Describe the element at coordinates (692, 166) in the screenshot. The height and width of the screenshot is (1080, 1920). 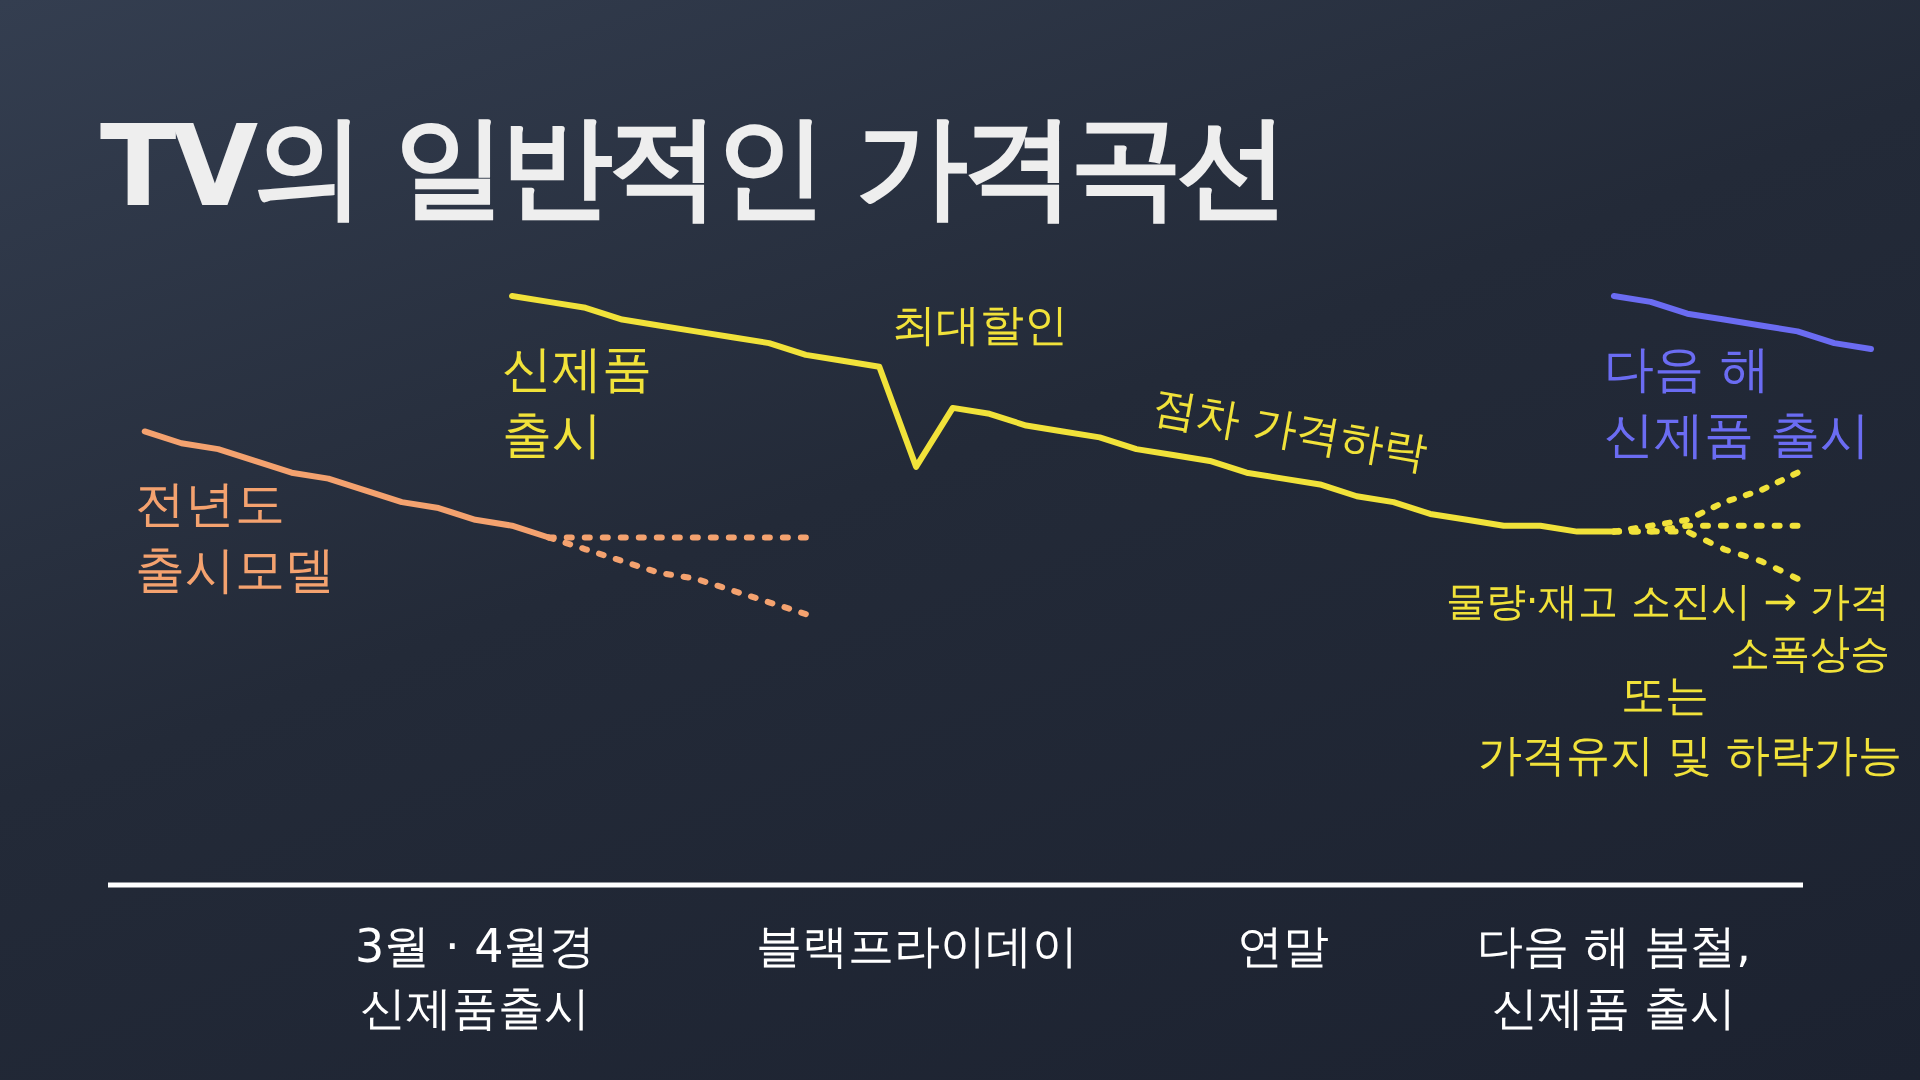
I see `chart-title: TV의 일반적인 가격곡선` at that location.